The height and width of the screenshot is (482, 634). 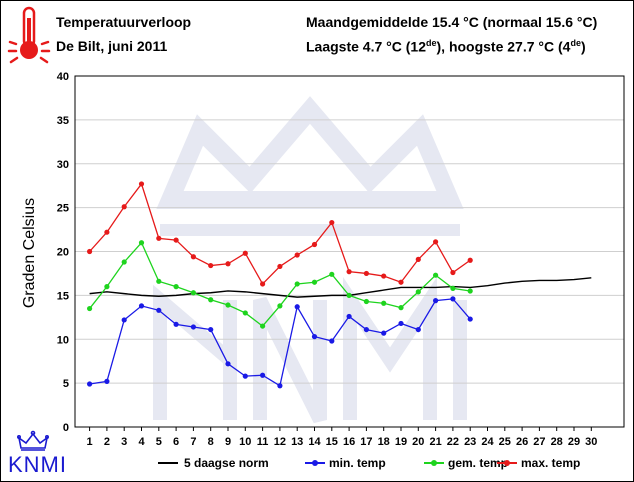 What do you see at coordinates (90, 442) in the screenshot?
I see `x-tick-label: 1` at bounding box center [90, 442].